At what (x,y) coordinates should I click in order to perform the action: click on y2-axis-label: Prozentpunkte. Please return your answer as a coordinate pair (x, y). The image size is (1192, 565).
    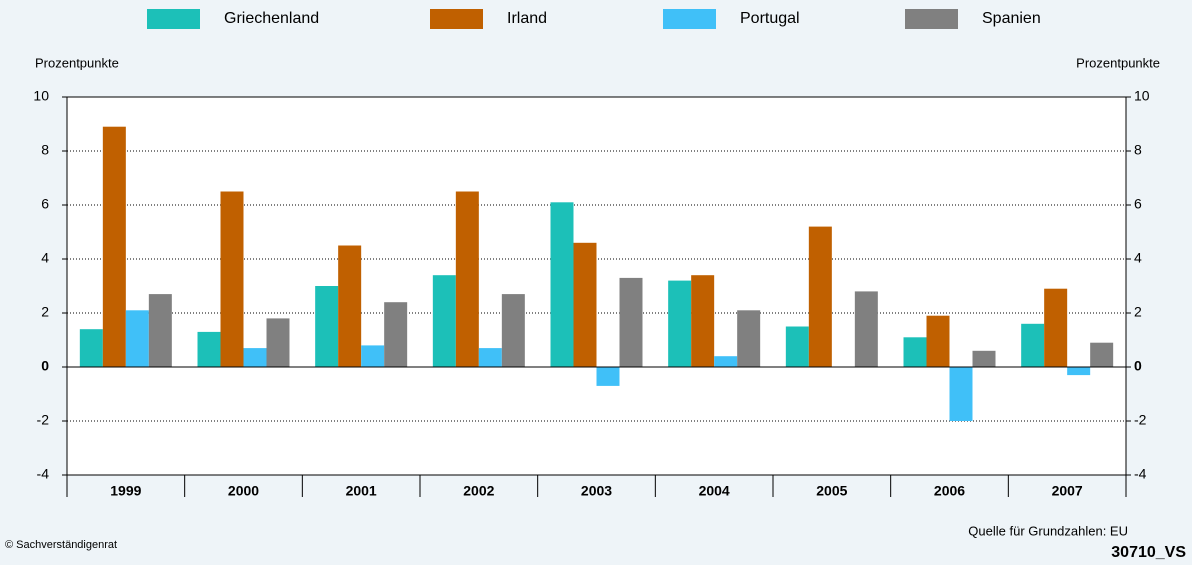
    Looking at the image, I should click on (1118, 62).